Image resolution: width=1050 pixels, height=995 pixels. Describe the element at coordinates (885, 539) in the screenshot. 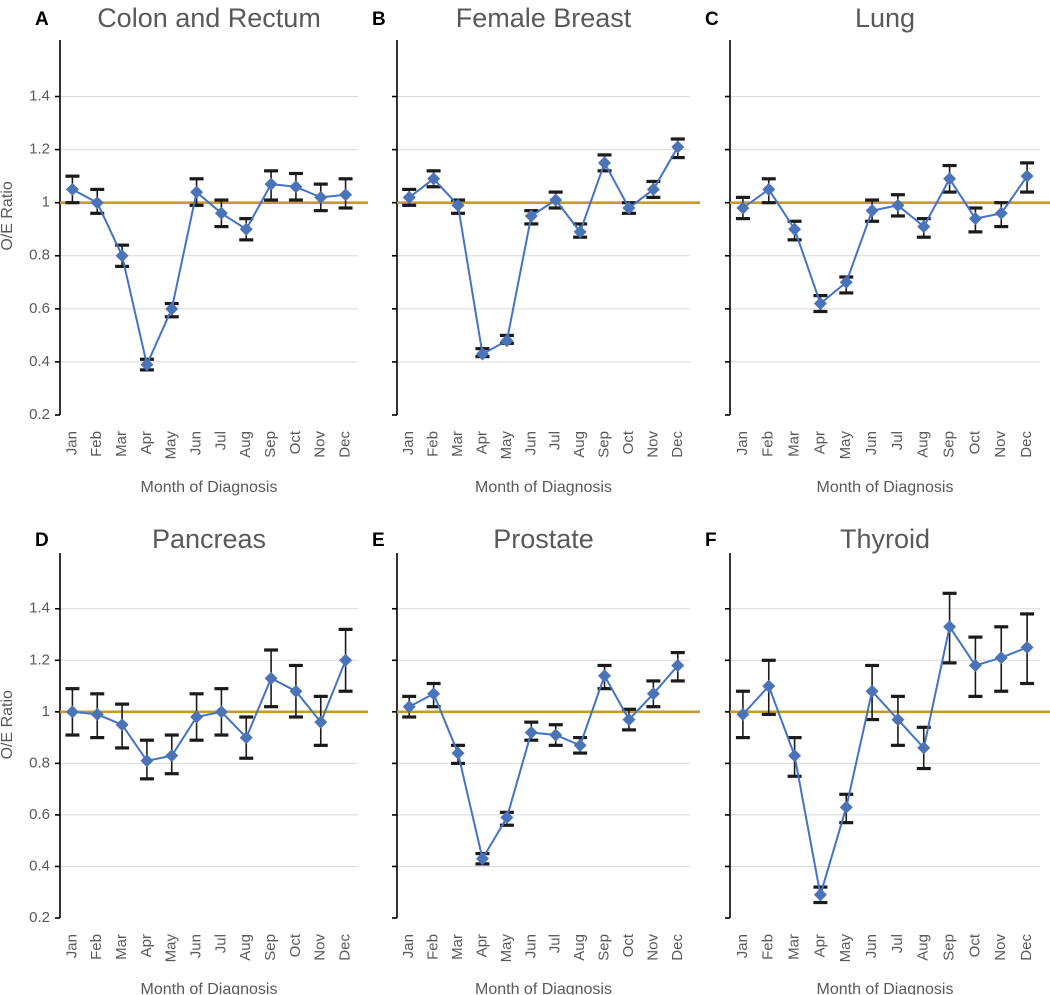

I see `panel-title: Thyroid` at that location.